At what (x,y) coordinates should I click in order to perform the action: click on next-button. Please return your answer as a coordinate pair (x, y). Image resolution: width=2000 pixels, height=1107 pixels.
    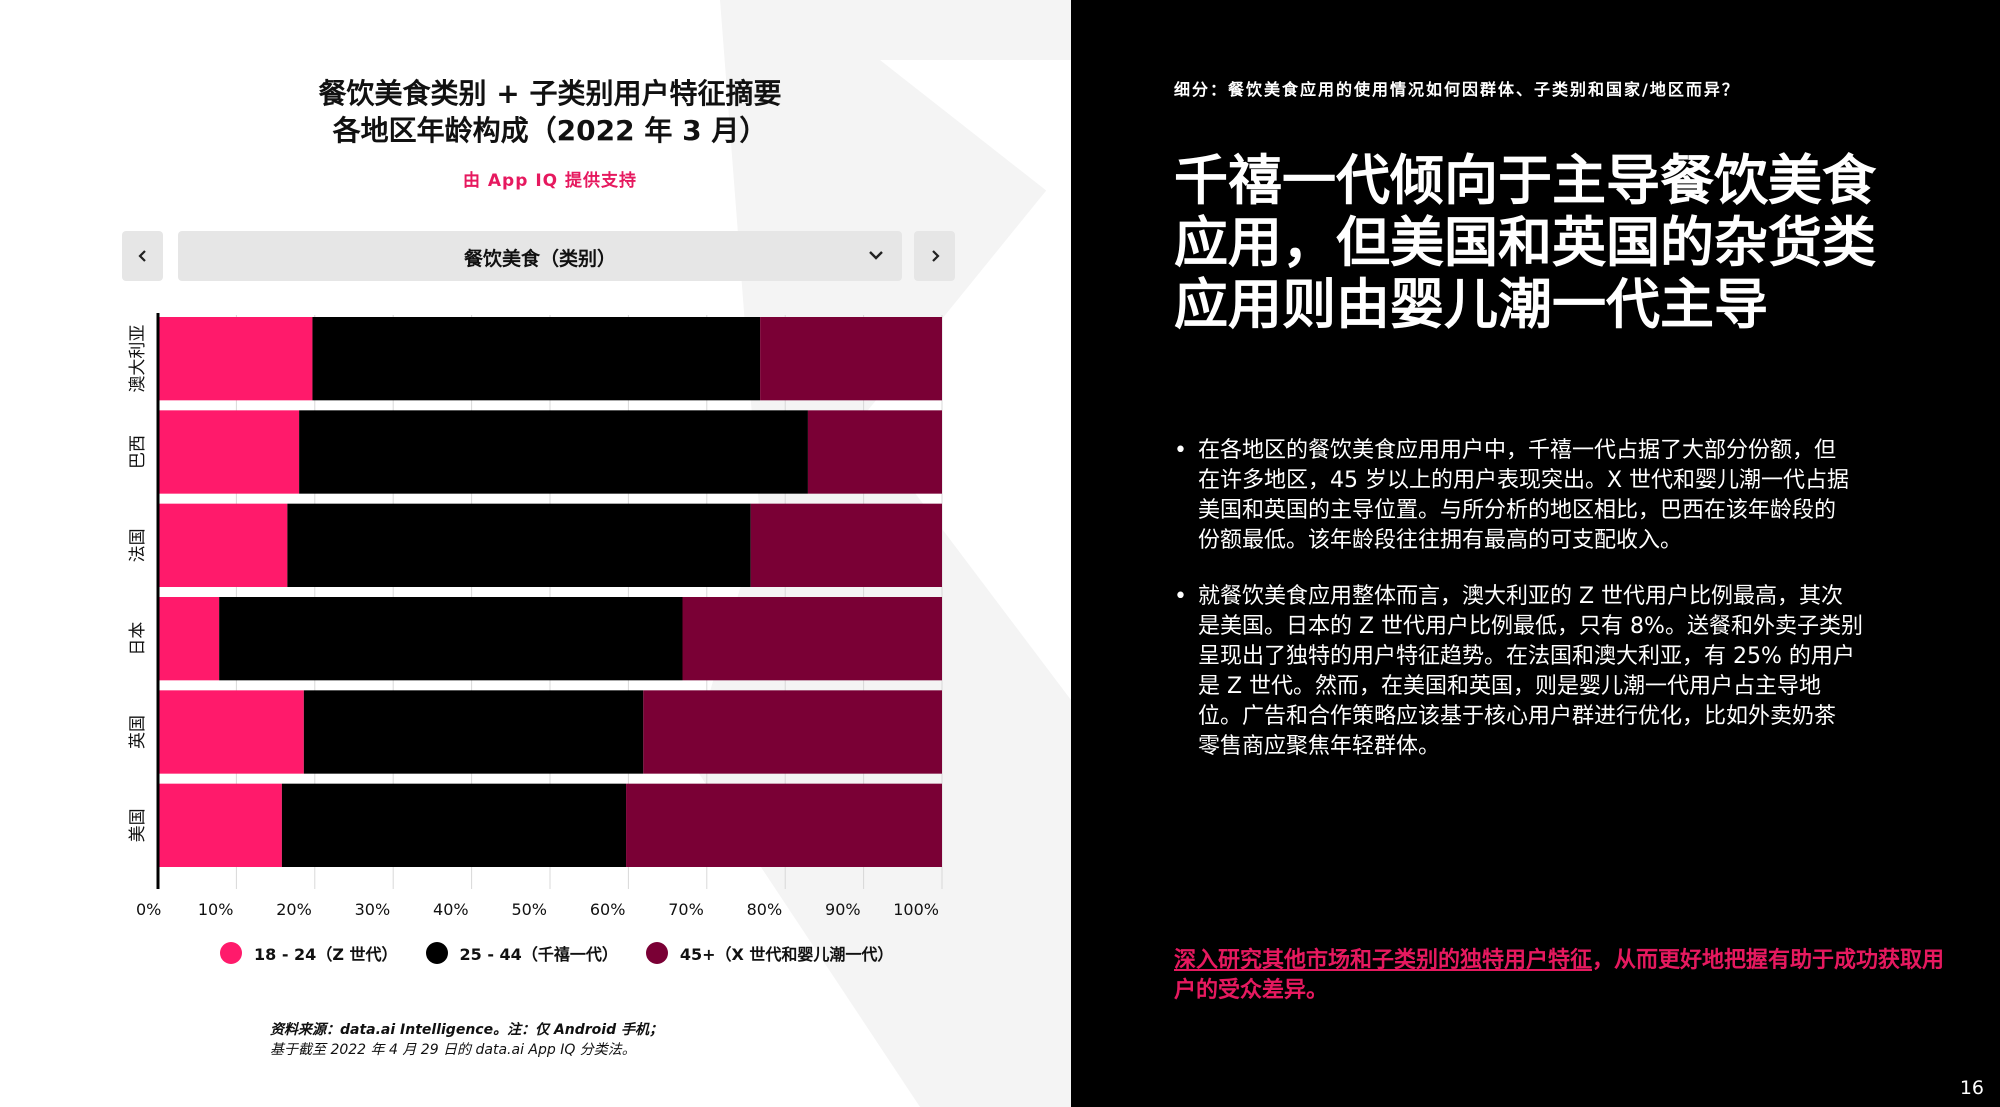
    Looking at the image, I should click on (934, 256).